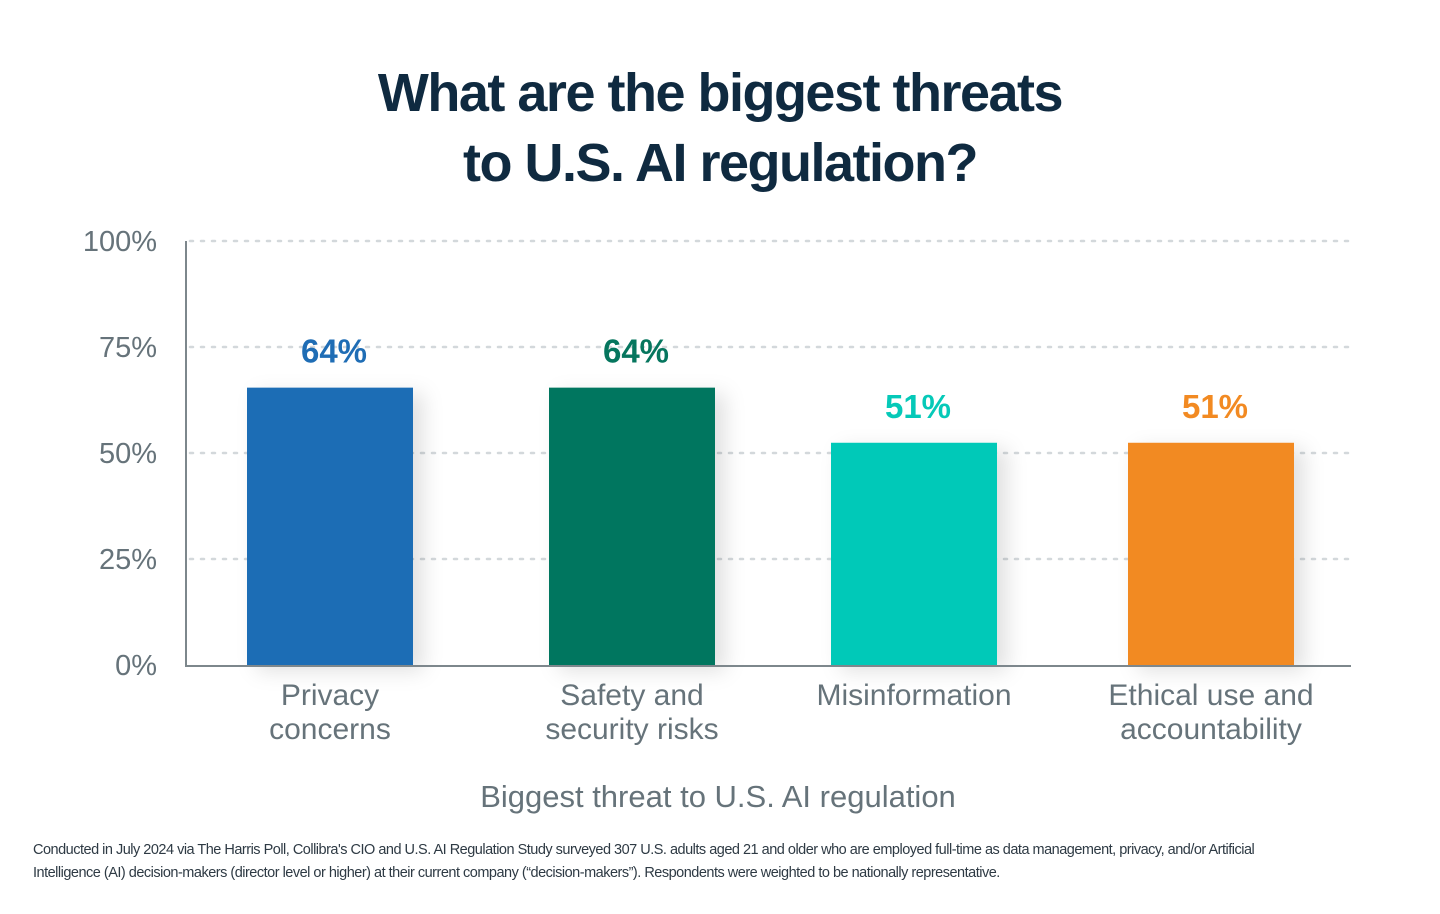 Image resolution: width=1440 pixels, height=914 pixels. What do you see at coordinates (718, 796) in the screenshot?
I see `x-axis-title: Biggest threat to U.S. AI regulation` at bounding box center [718, 796].